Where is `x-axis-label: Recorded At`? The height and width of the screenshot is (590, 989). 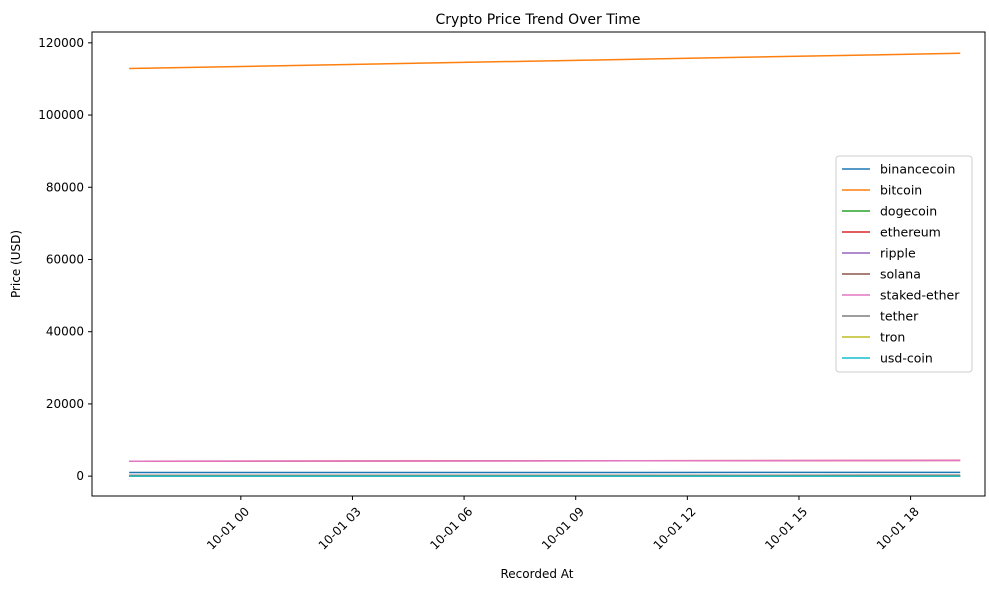 x-axis-label: Recorded At is located at coordinates (537, 574).